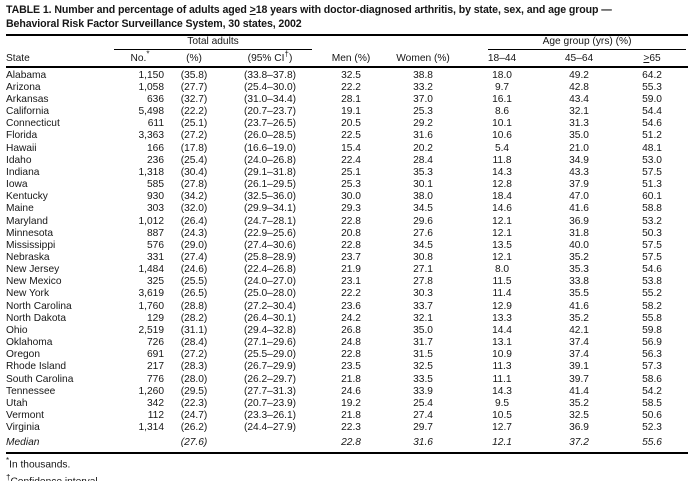 The width and height of the screenshot is (692, 481). What do you see at coordinates (502, 306) in the screenshot?
I see `cell-a18: 12.9` at bounding box center [502, 306].